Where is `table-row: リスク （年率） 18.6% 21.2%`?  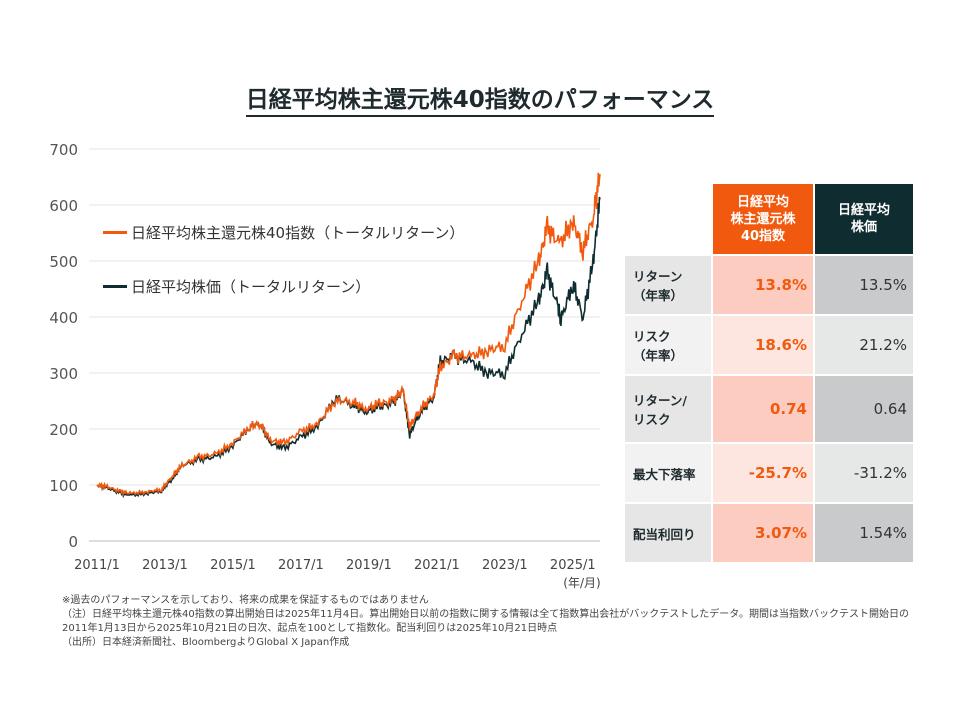
table-row: リスク （年率） 18.6% 21.2% is located at coordinates (769, 345).